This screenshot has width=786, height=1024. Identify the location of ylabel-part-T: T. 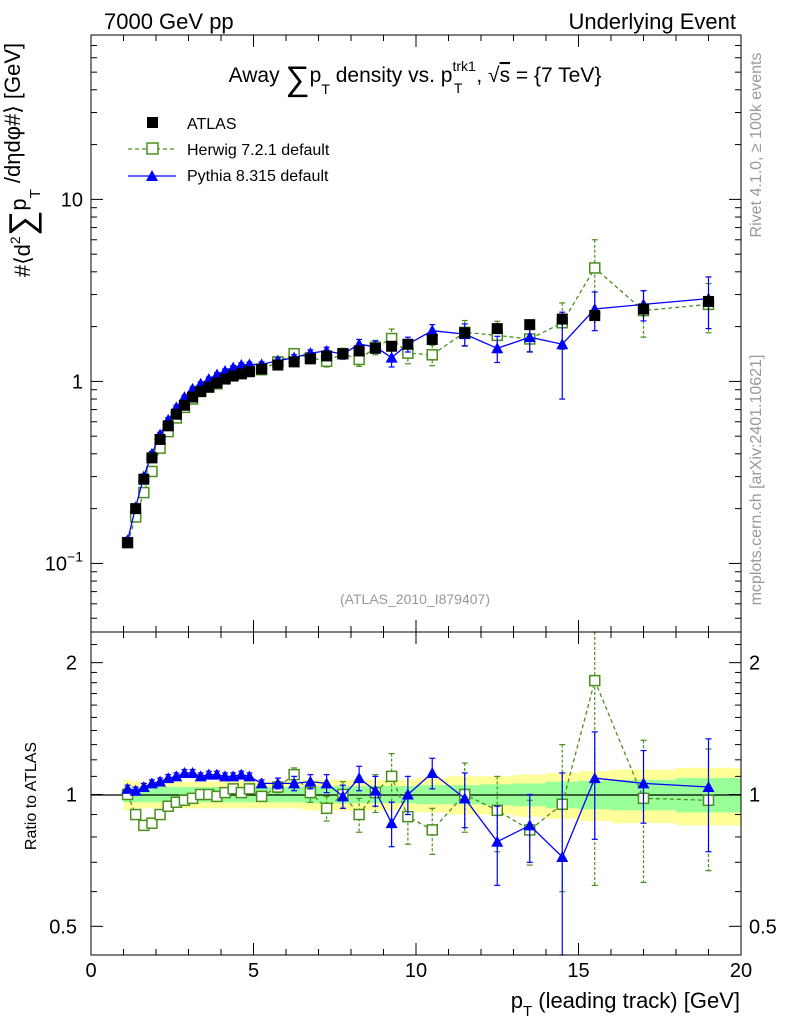
(35, 193).